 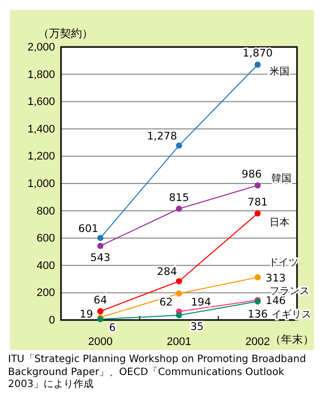 I want to click on series-label: 日本, so click(x=280, y=222).